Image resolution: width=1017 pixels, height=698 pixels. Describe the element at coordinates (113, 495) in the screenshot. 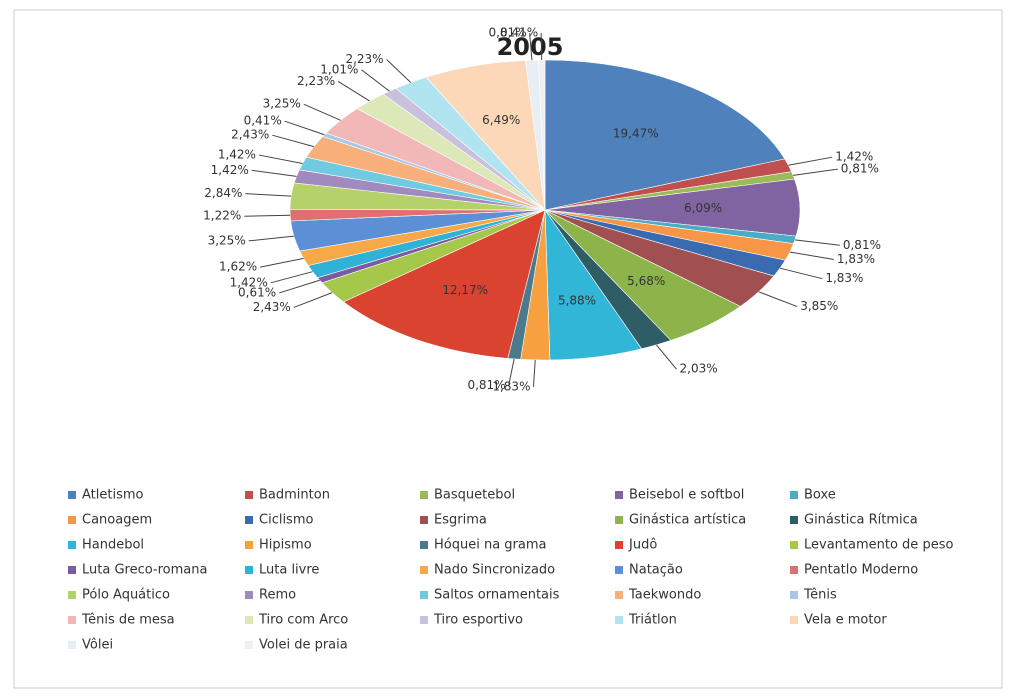

I see `legend-label: Atletismo` at that location.